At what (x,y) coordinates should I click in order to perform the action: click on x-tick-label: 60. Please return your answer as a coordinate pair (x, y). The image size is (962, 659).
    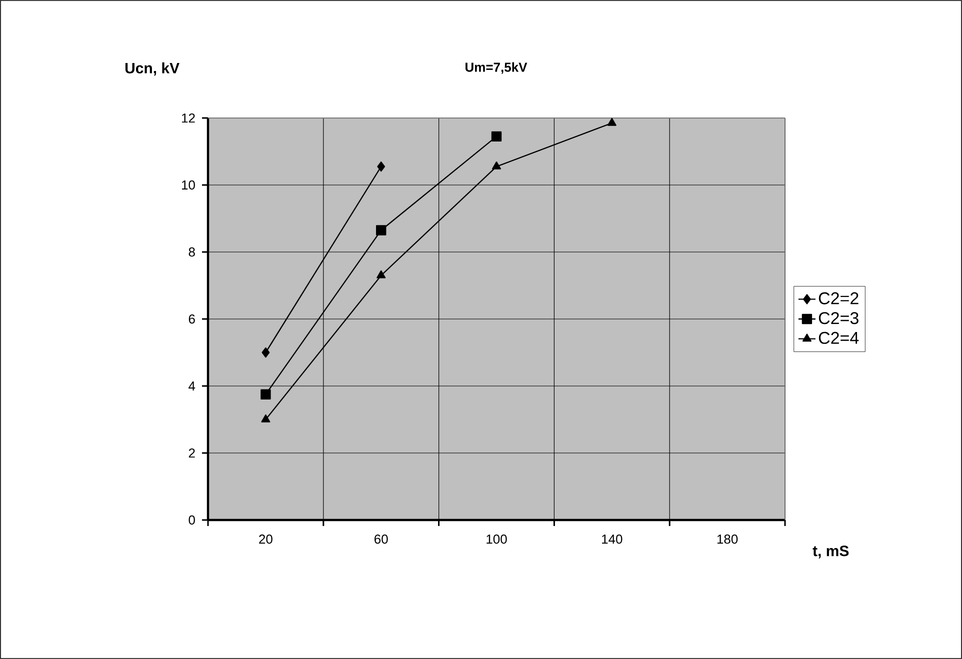
    Looking at the image, I should click on (381, 539).